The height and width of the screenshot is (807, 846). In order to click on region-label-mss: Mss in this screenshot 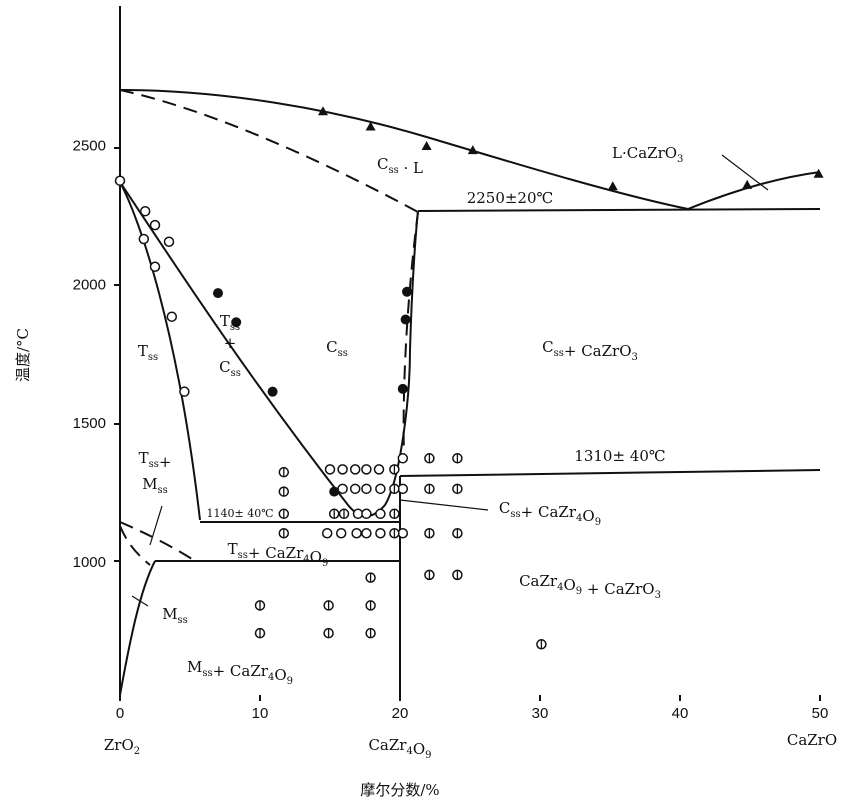, I will do `click(175, 615)`.